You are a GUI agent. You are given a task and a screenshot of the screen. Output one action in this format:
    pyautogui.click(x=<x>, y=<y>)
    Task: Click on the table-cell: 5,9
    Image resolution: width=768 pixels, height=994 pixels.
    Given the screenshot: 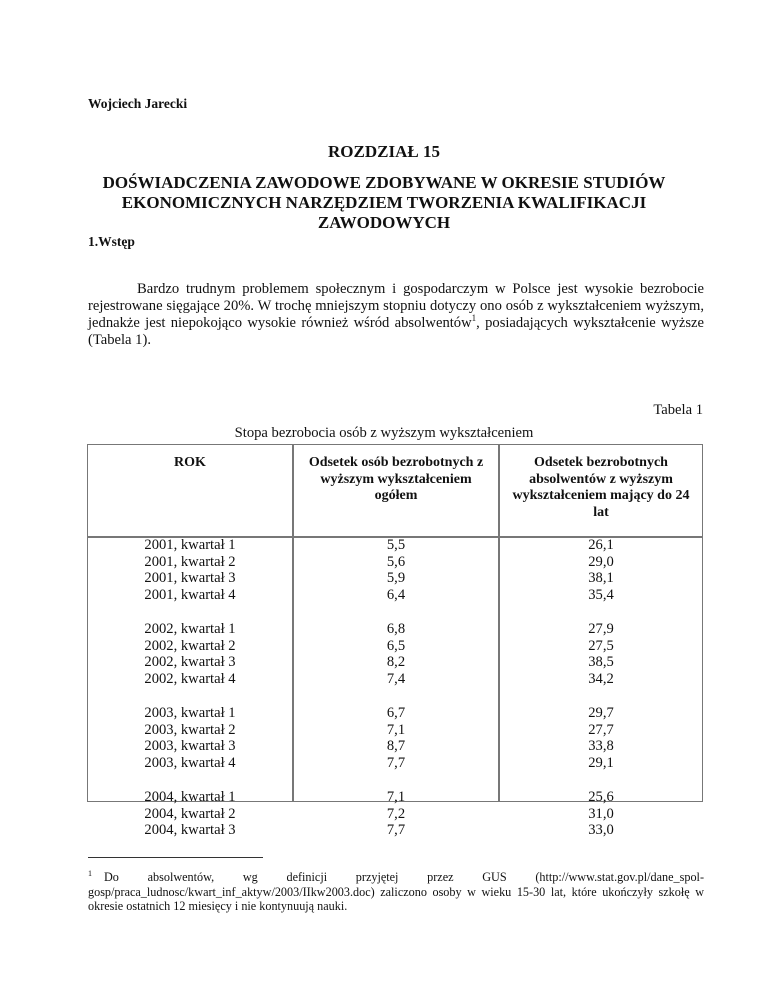 What is the action you would take?
    pyautogui.click(x=396, y=578)
    